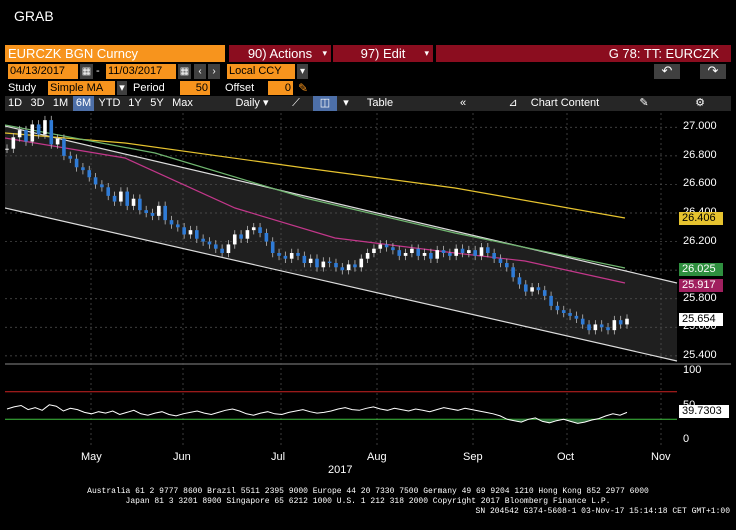 The image size is (736, 530). I want to click on range-tab-5y: 5Y, so click(157, 103).